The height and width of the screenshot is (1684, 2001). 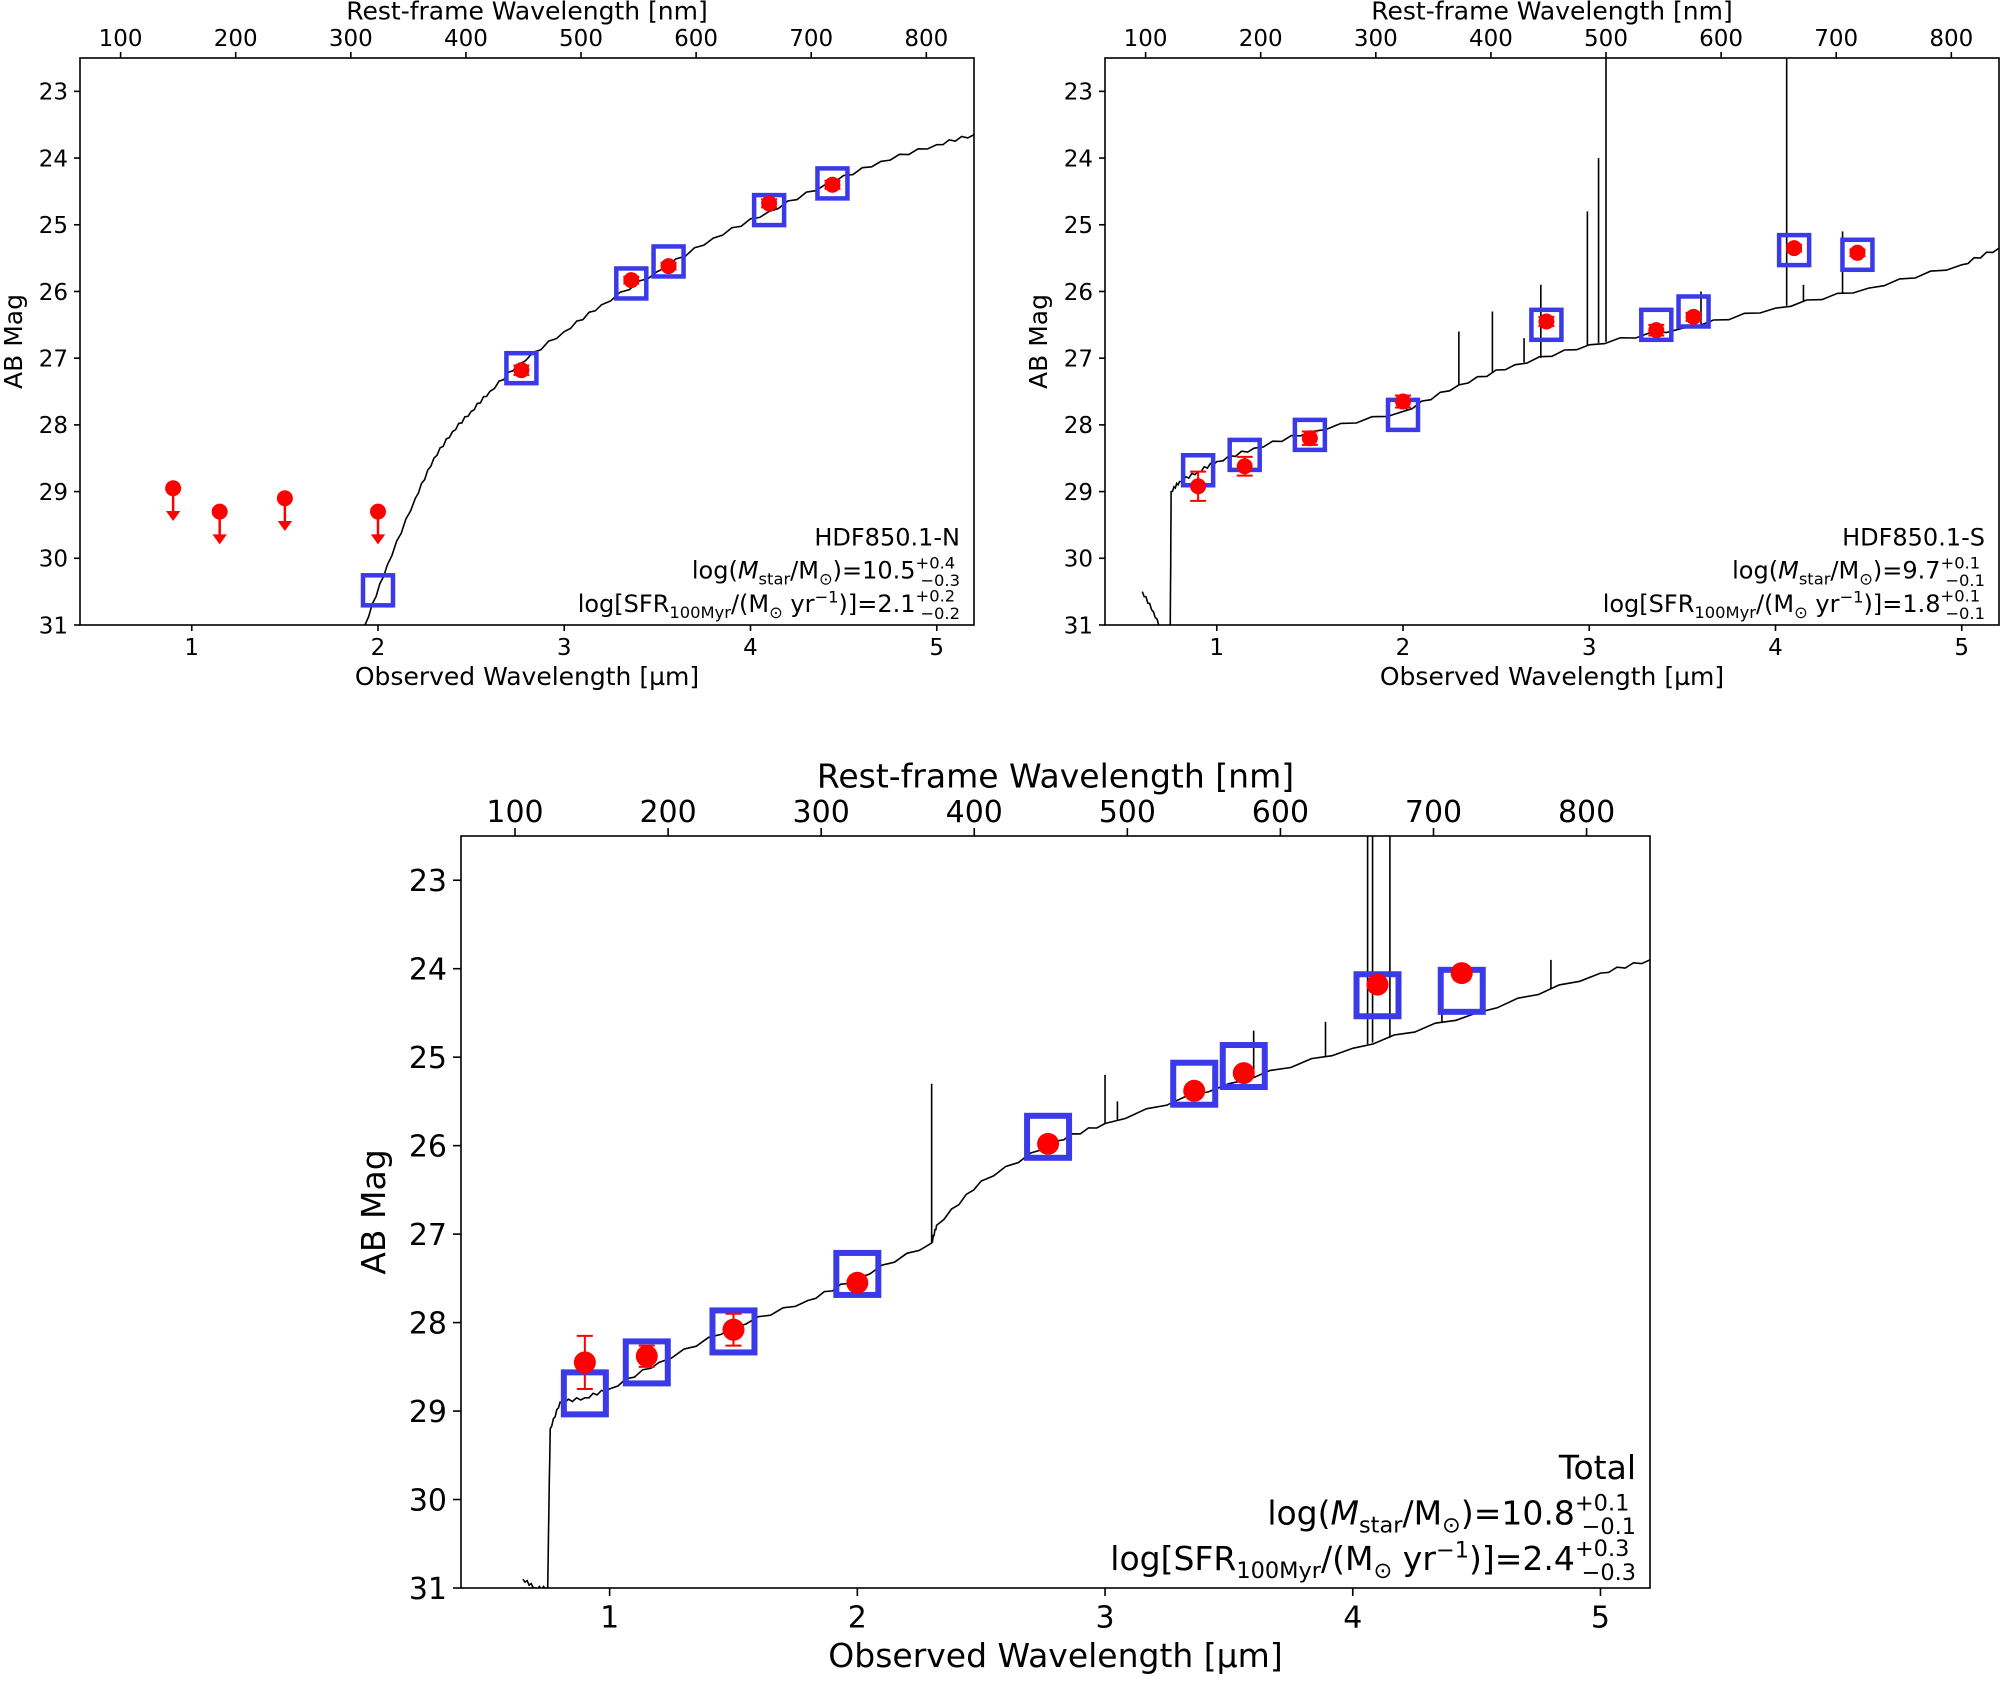 I want to click on sfr-close: )]=, so click(x=1883, y=604).